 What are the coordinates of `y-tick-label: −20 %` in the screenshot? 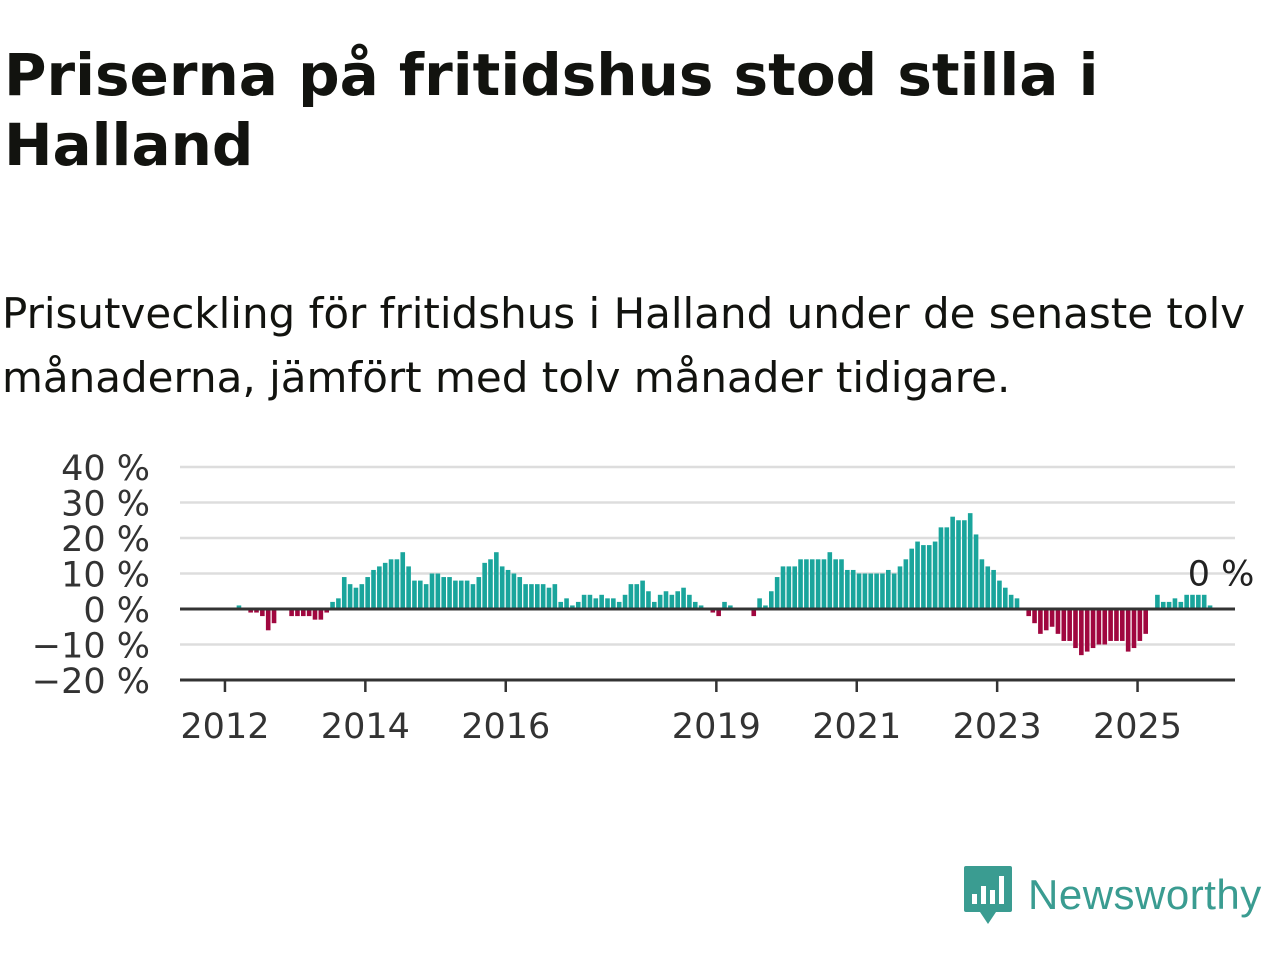 It's located at (91, 682).